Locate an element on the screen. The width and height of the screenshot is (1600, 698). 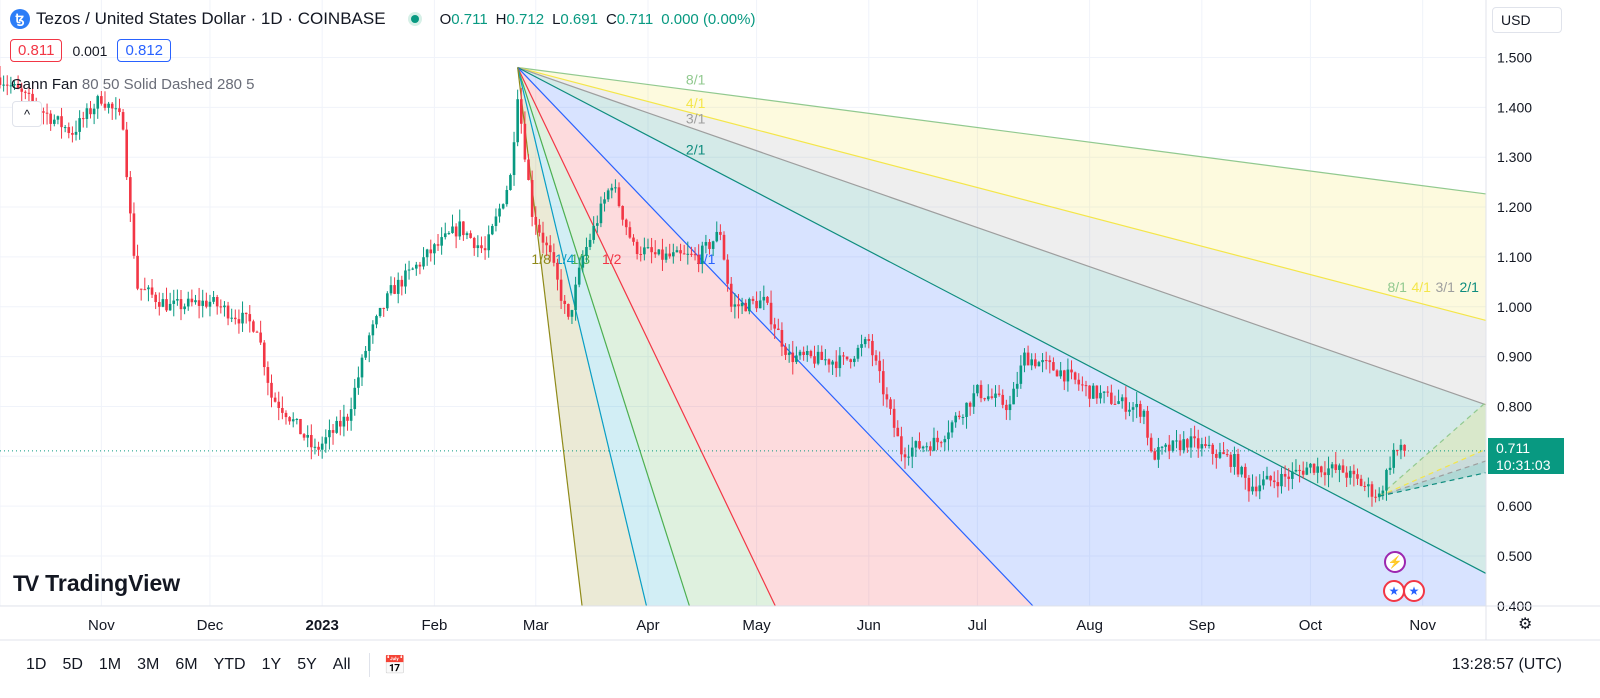
tf-5y-button: 5Y is located at coordinates (307, 664).